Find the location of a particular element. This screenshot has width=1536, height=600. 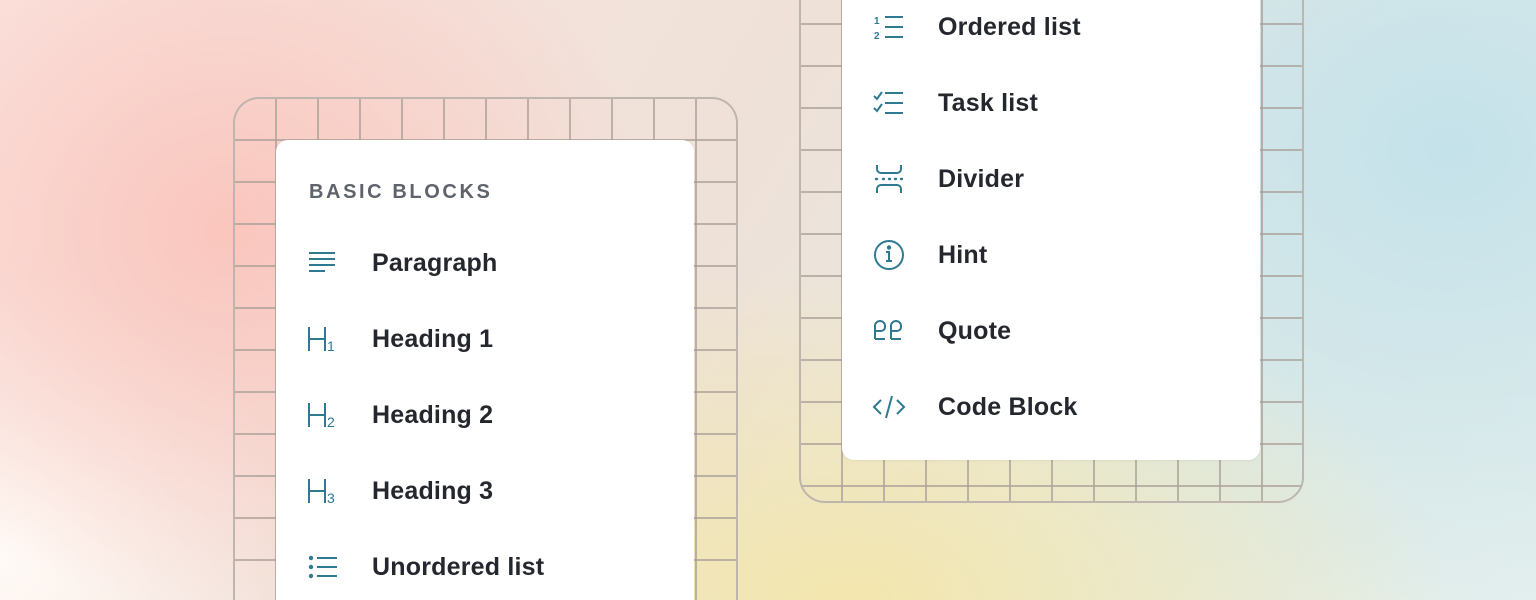

info-icon is located at coordinates (889, 255).